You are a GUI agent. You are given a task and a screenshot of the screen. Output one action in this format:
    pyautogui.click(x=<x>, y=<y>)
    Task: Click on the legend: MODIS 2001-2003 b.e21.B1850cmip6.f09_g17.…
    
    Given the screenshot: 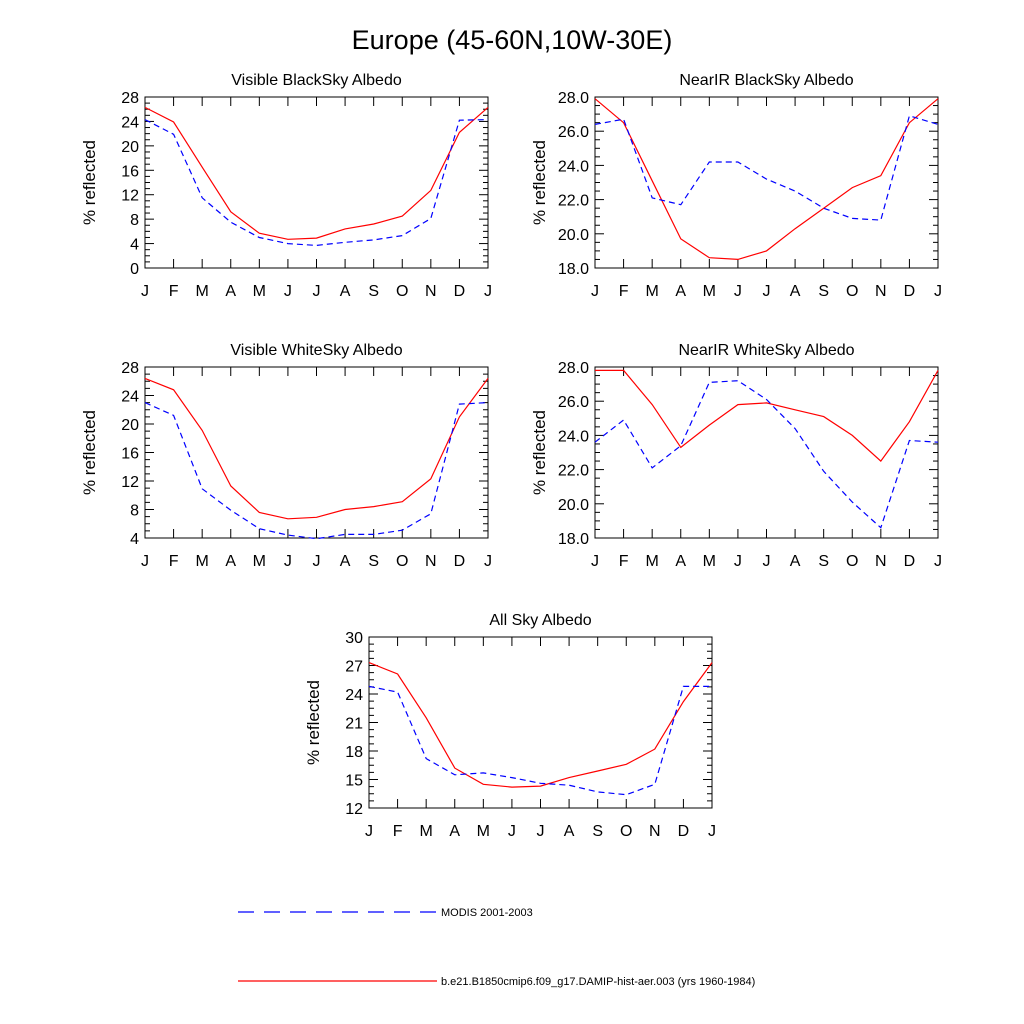 What is the action you would take?
    pyautogui.click(x=496, y=947)
    